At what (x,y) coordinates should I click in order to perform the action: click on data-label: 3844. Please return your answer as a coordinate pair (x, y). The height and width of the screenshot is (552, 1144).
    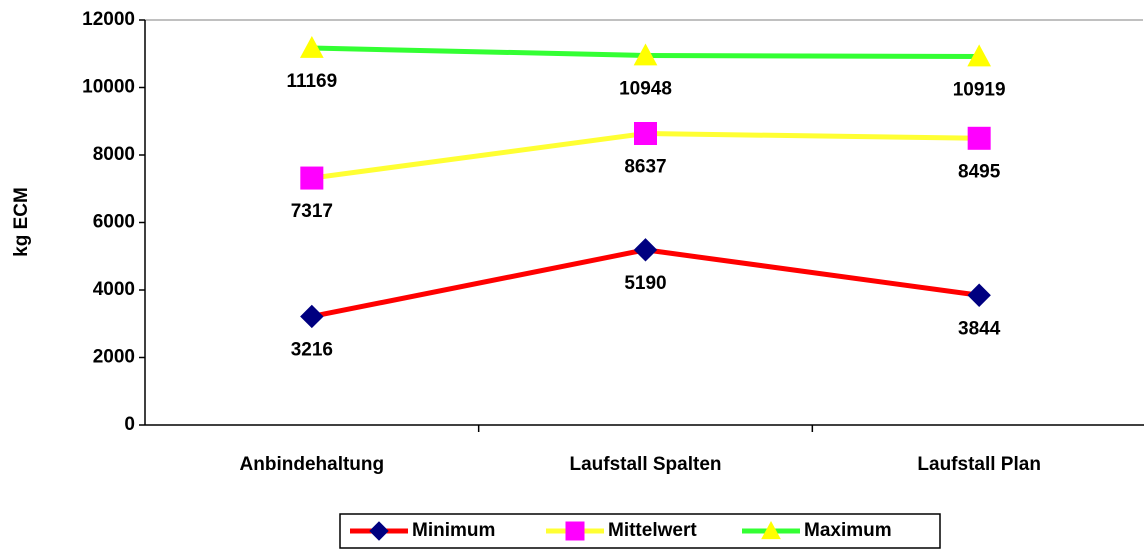
    Looking at the image, I should click on (979, 328).